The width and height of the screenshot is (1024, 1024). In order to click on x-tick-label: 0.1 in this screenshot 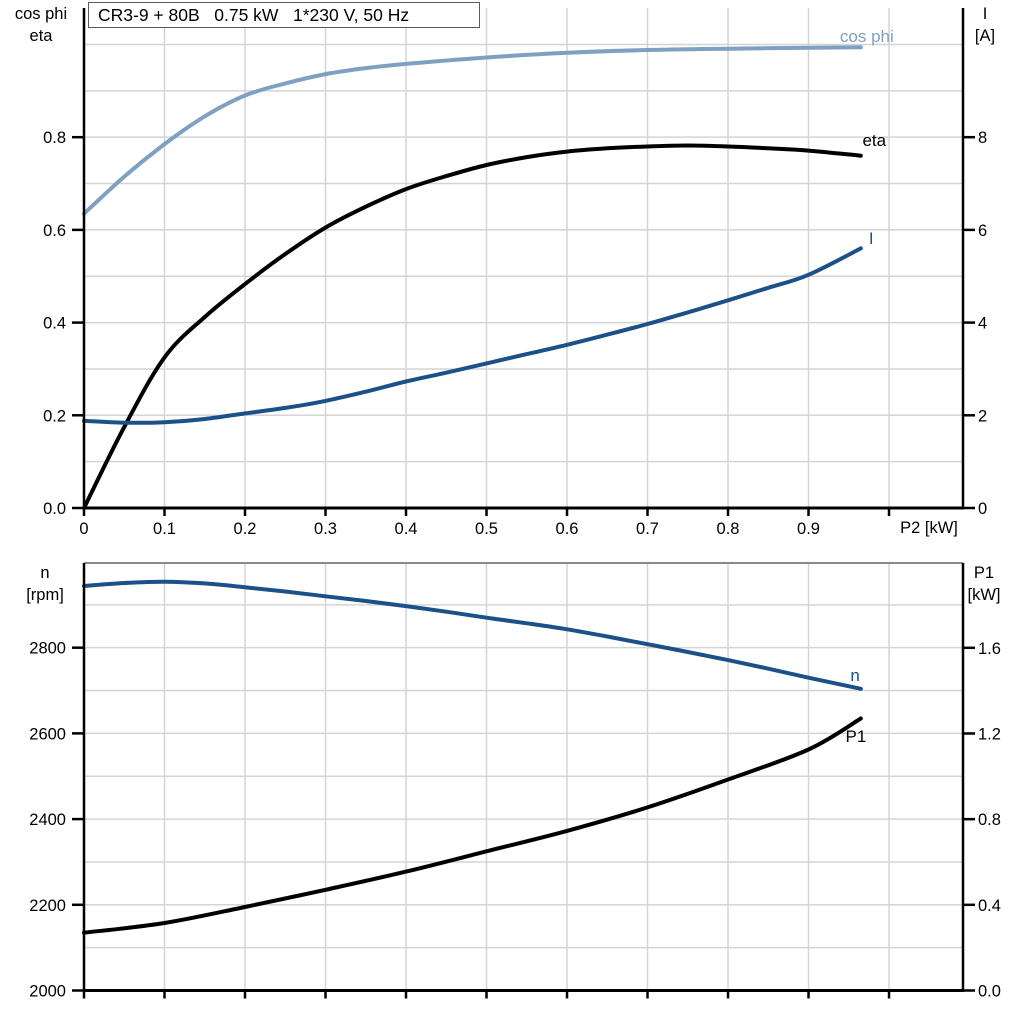, I will do `click(164, 529)`.